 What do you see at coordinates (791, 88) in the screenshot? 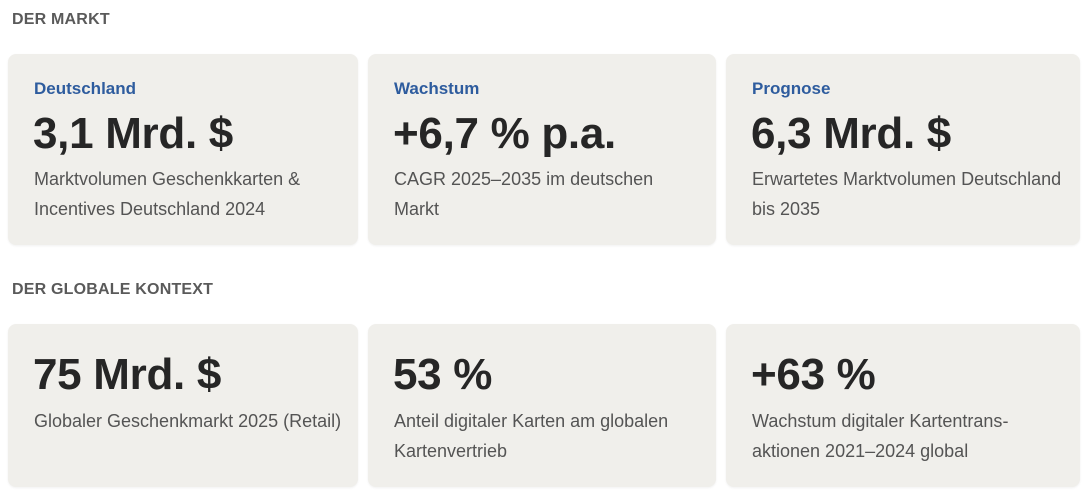
I see `stat-label: Prognose` at bounding box center [791, 88].